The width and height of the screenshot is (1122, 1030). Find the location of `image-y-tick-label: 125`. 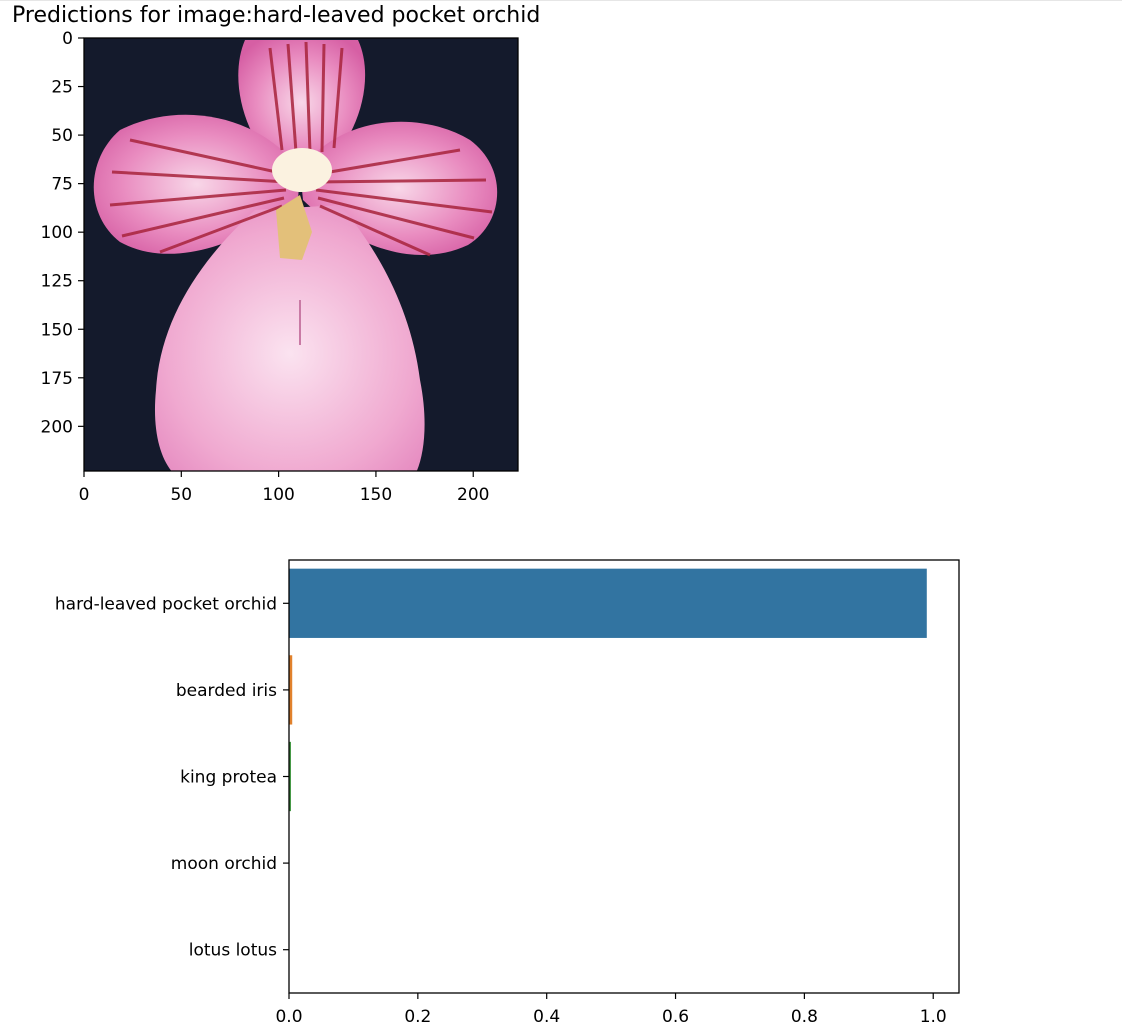

image-y-tick-label: 125 is located at coordinates (57, 282).